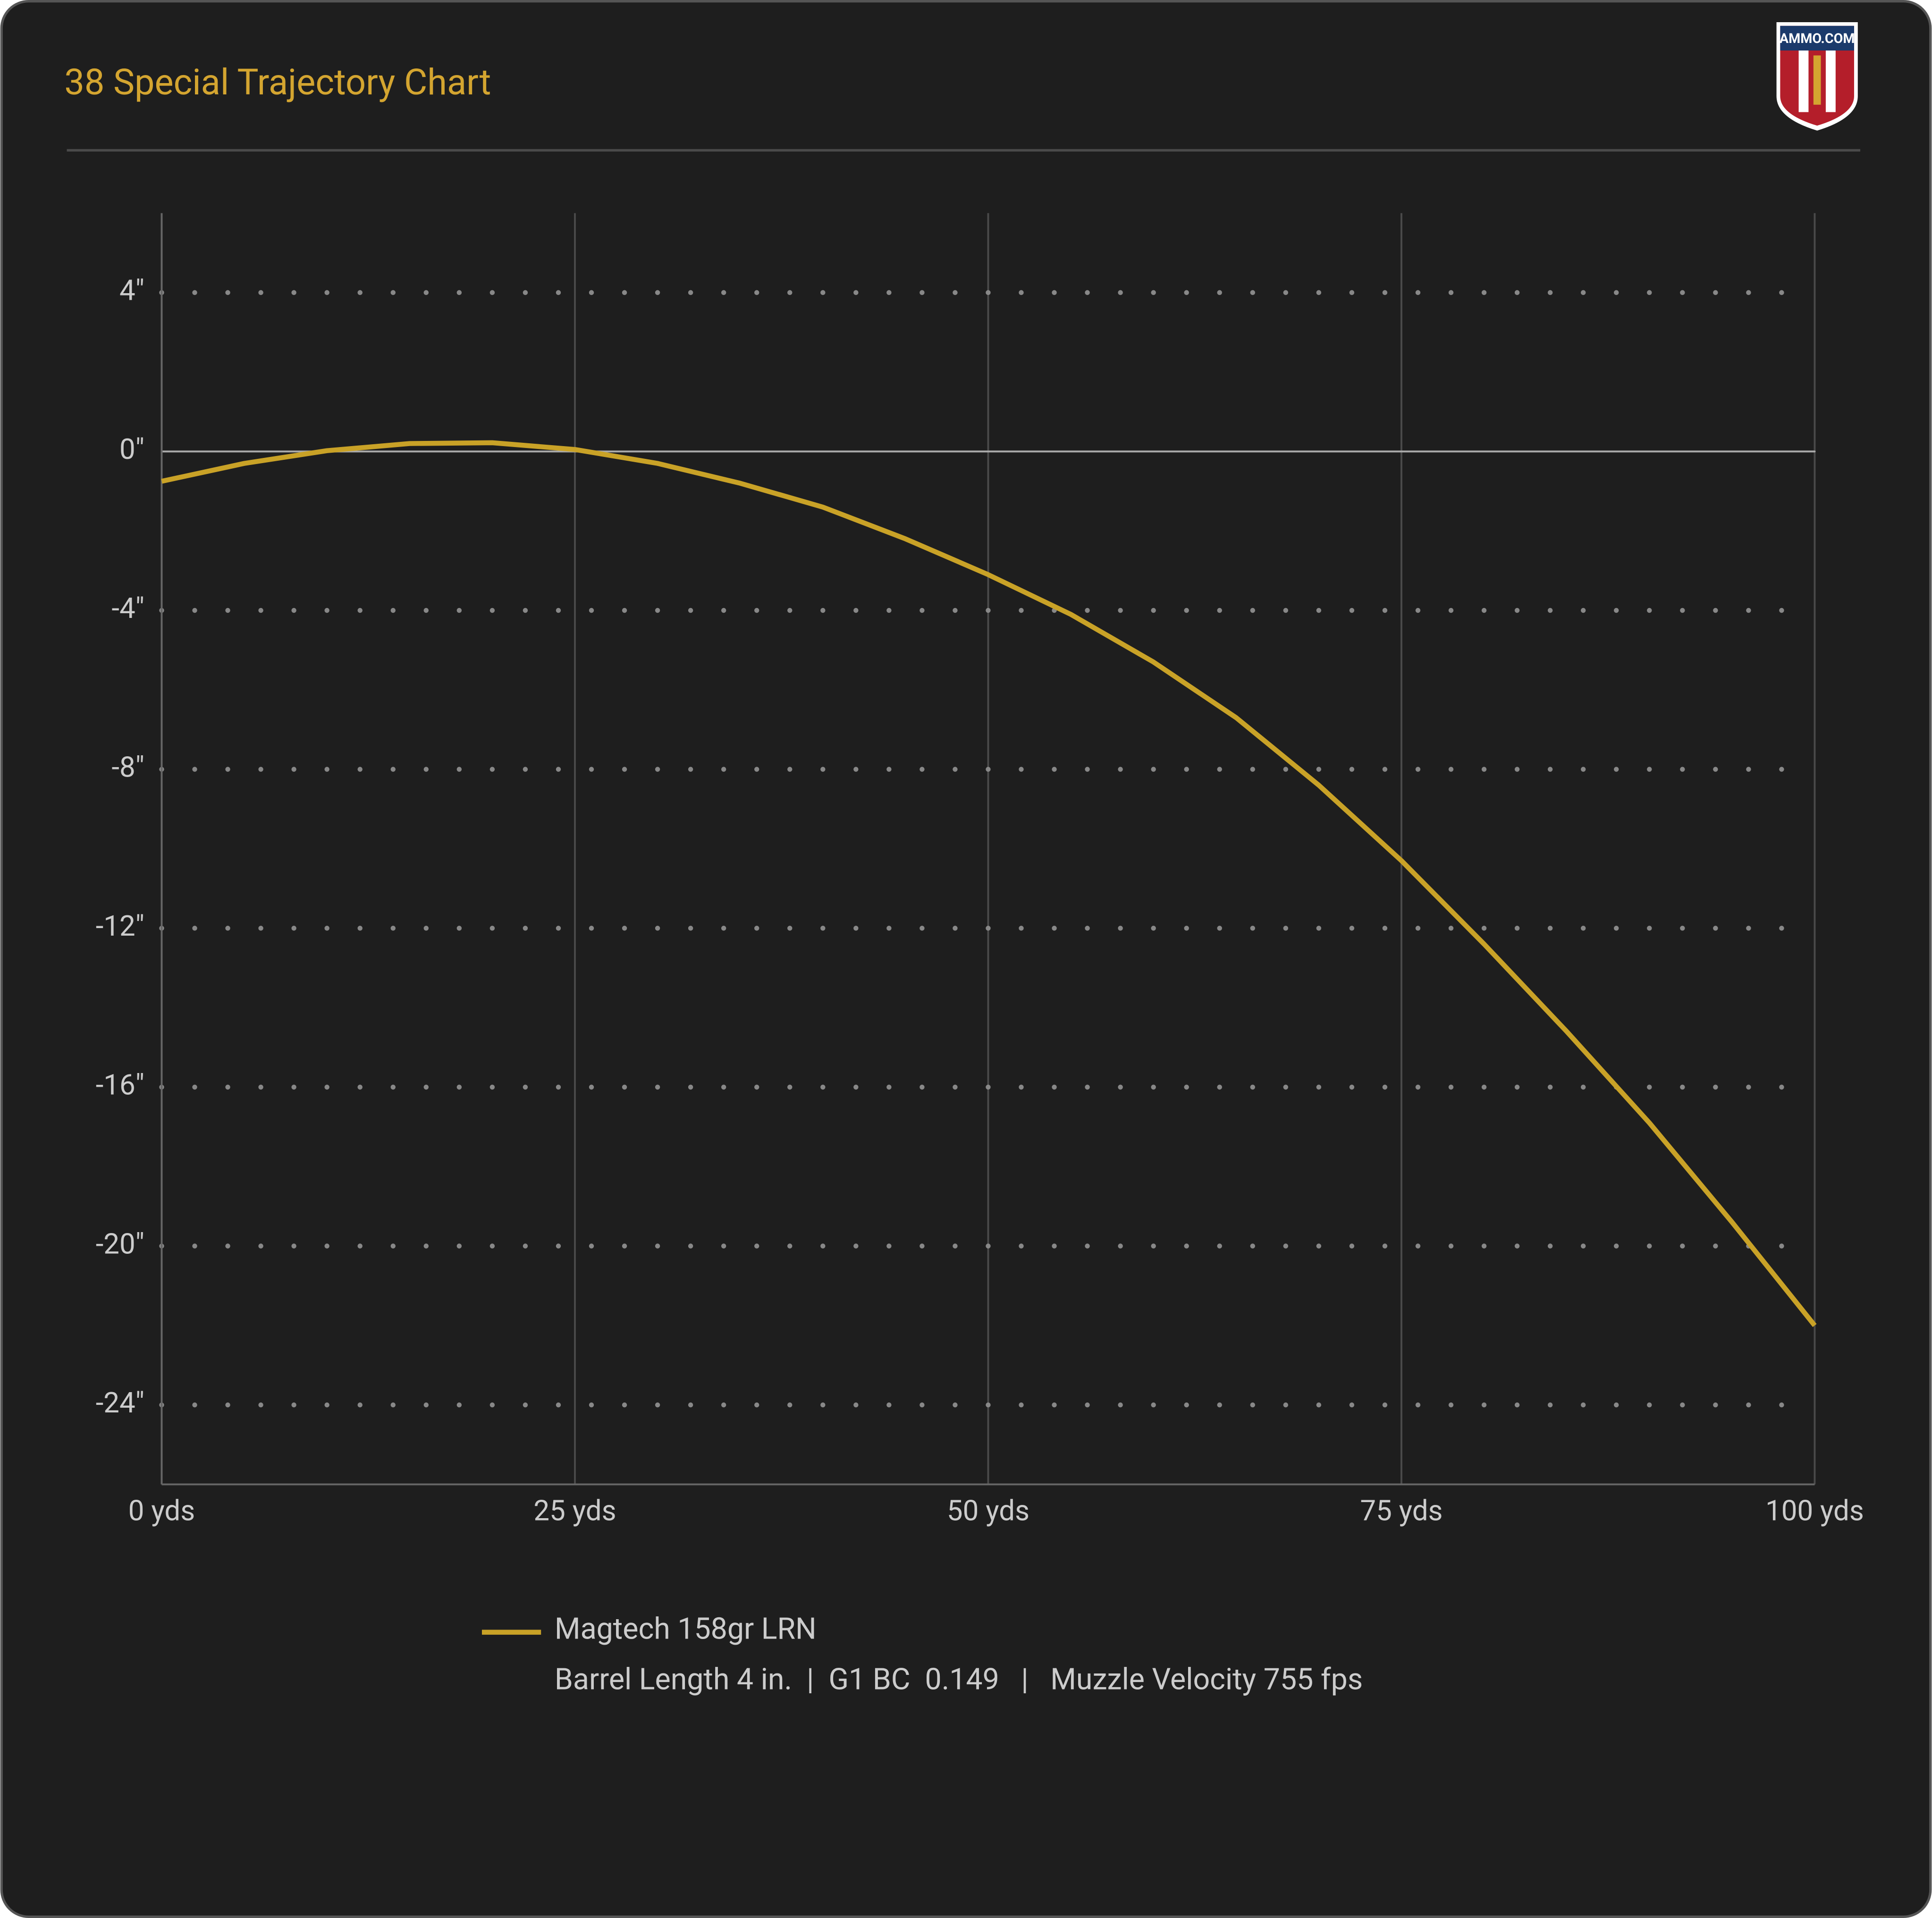 This screenshot has height=1918, width=1932. Describe the element at coordinates (120, 926) in the screenshot. I see `y-tick-label: -12"` at that location.